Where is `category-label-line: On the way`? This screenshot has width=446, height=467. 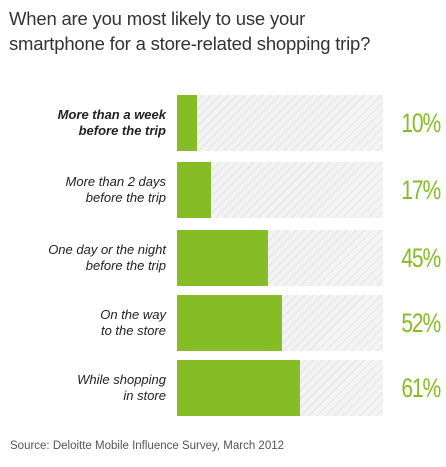
category-label-line: On the way is located at coordinates (133, 314).